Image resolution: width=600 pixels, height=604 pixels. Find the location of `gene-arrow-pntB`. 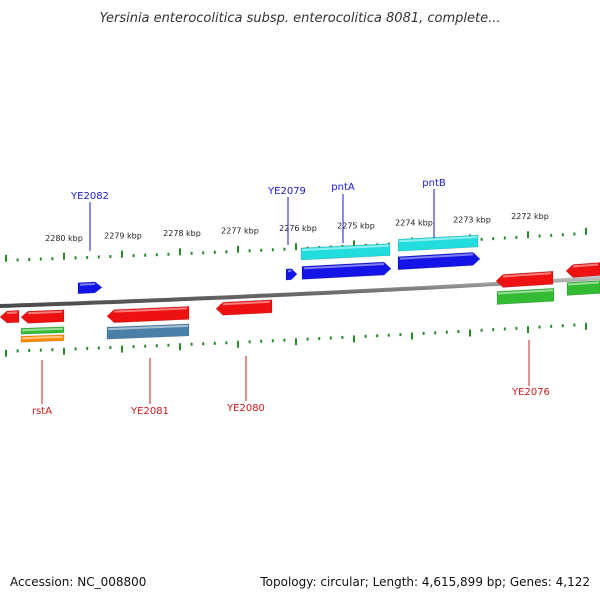

gene-arrow-pntB is located at coordinates (439, 261).